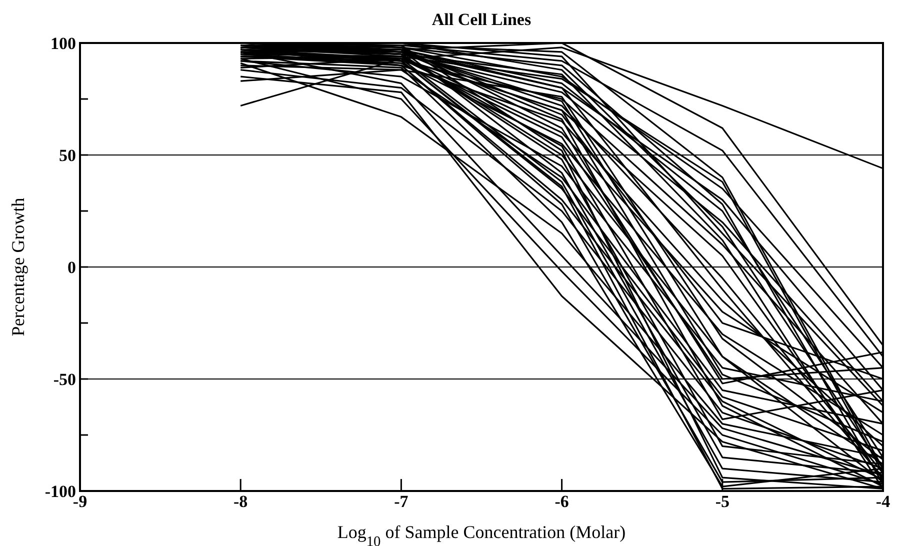 This screenshot has height=546, width=897. Describe the element at coordinates (18, 267) in the screenshot. I see `y-axis-title: Percentage Growth` at that location.